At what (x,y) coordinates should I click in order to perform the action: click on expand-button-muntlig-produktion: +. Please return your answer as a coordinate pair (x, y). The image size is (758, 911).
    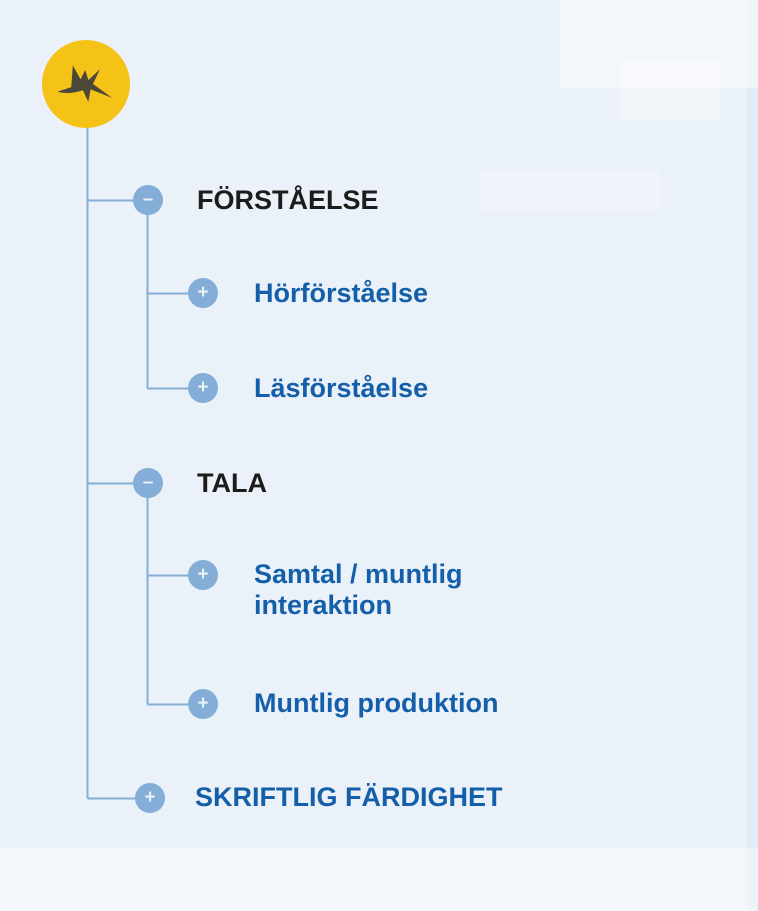
    Looking at the image, I should click on (203, 704).